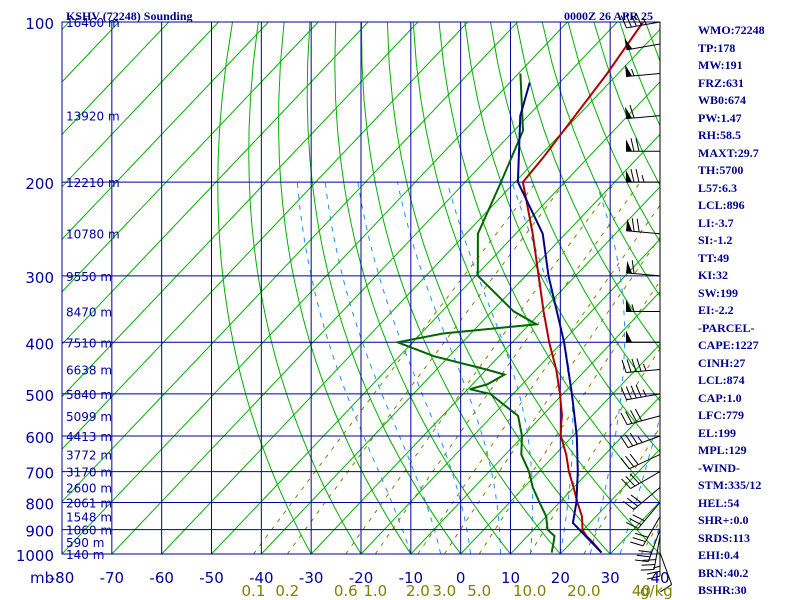 Image resolution: width=800 pixels, height=600 pixels. What do you see at coordinates (656, 591) in the screenshot?
I see `mixing-ratio-unit-label: g/kg` at bounding box center [656, 591].